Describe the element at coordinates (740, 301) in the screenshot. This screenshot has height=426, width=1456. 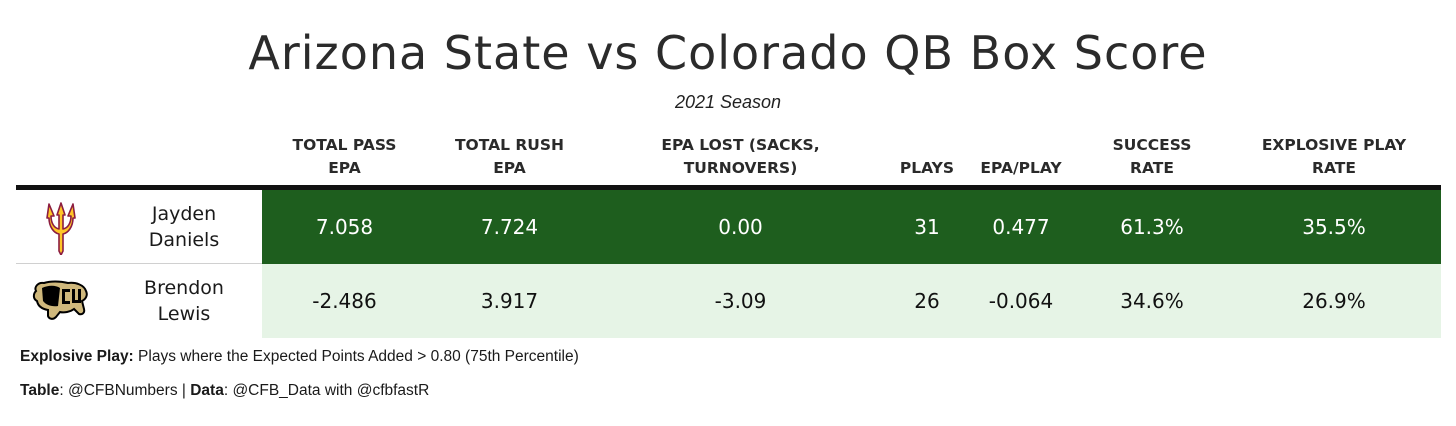
I see `cell-epa-lost: -3.09` at that location.